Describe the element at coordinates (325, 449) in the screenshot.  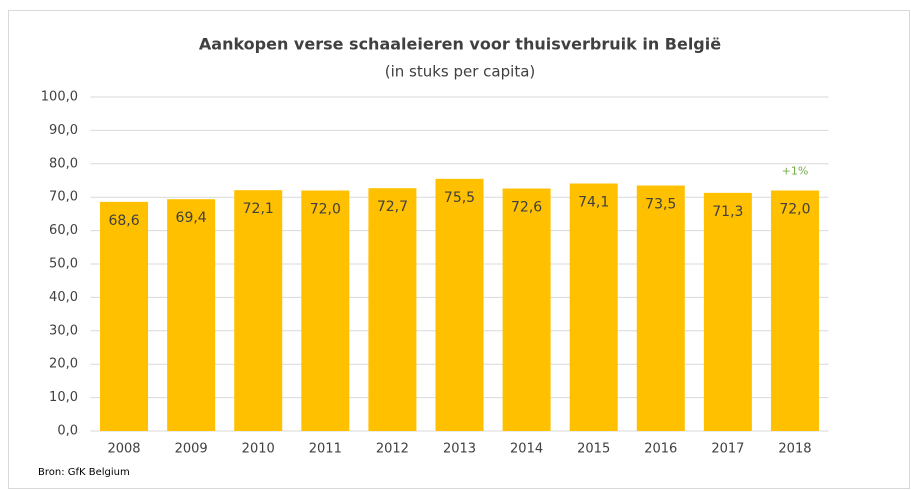
I see `x-tick-label: 2011` at that location.